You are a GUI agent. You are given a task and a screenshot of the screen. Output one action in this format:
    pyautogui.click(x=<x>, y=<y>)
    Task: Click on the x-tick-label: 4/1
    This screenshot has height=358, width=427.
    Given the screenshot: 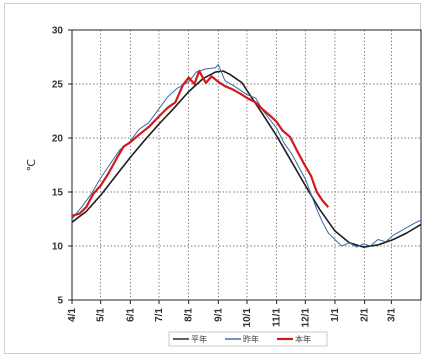 What is the action you would take?
    pyautogui.click(x=72, y=315)
    